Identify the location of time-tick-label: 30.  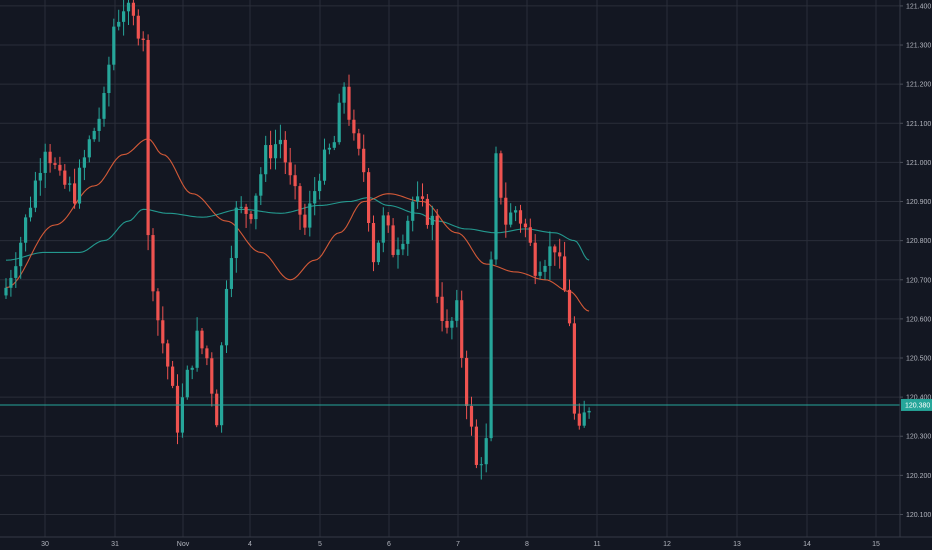
(45, 544).